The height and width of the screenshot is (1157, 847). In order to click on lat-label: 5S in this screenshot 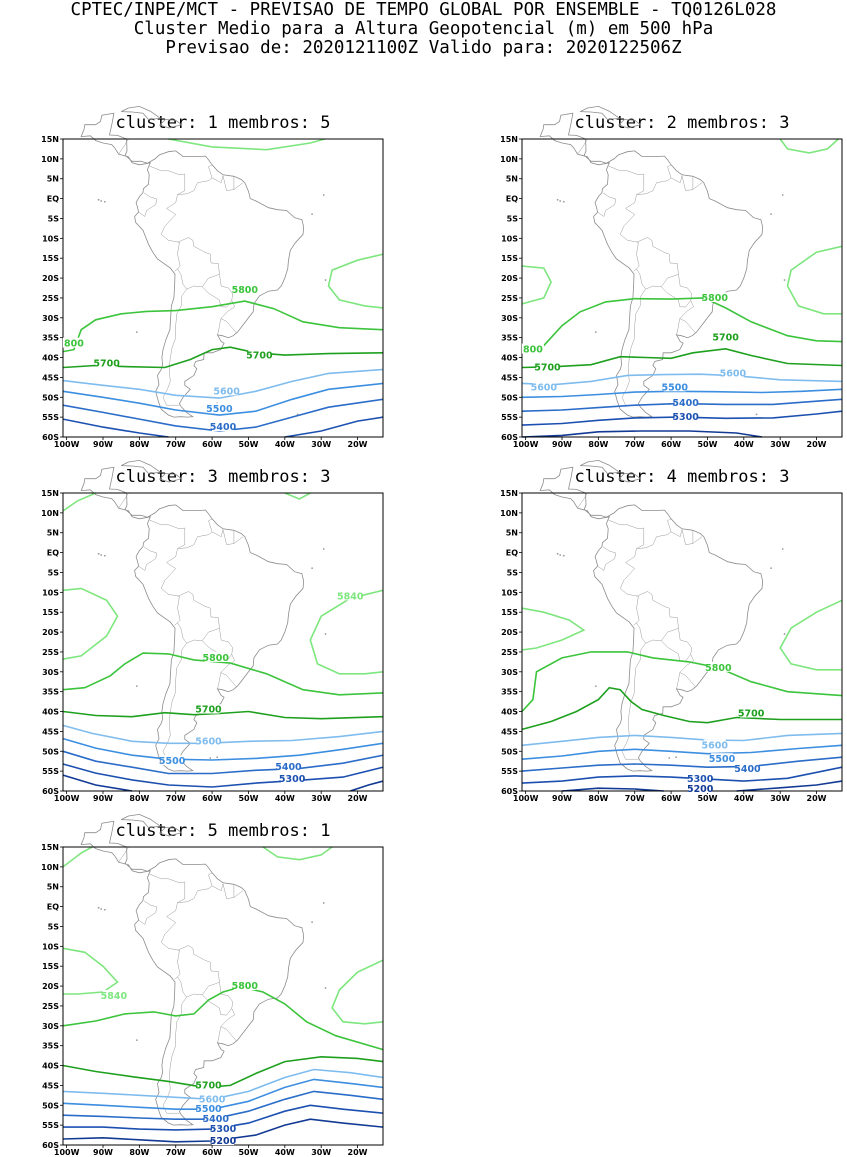, I will do `click(54, 572)`.